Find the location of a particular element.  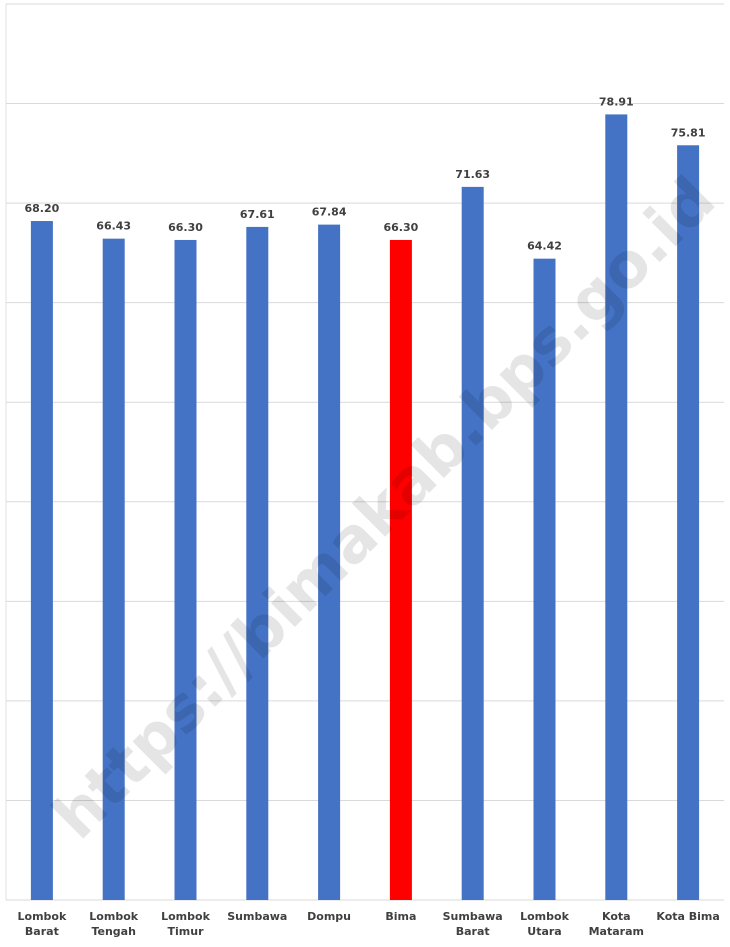

data-label: 64.42 is located at coordinates (544, 246).